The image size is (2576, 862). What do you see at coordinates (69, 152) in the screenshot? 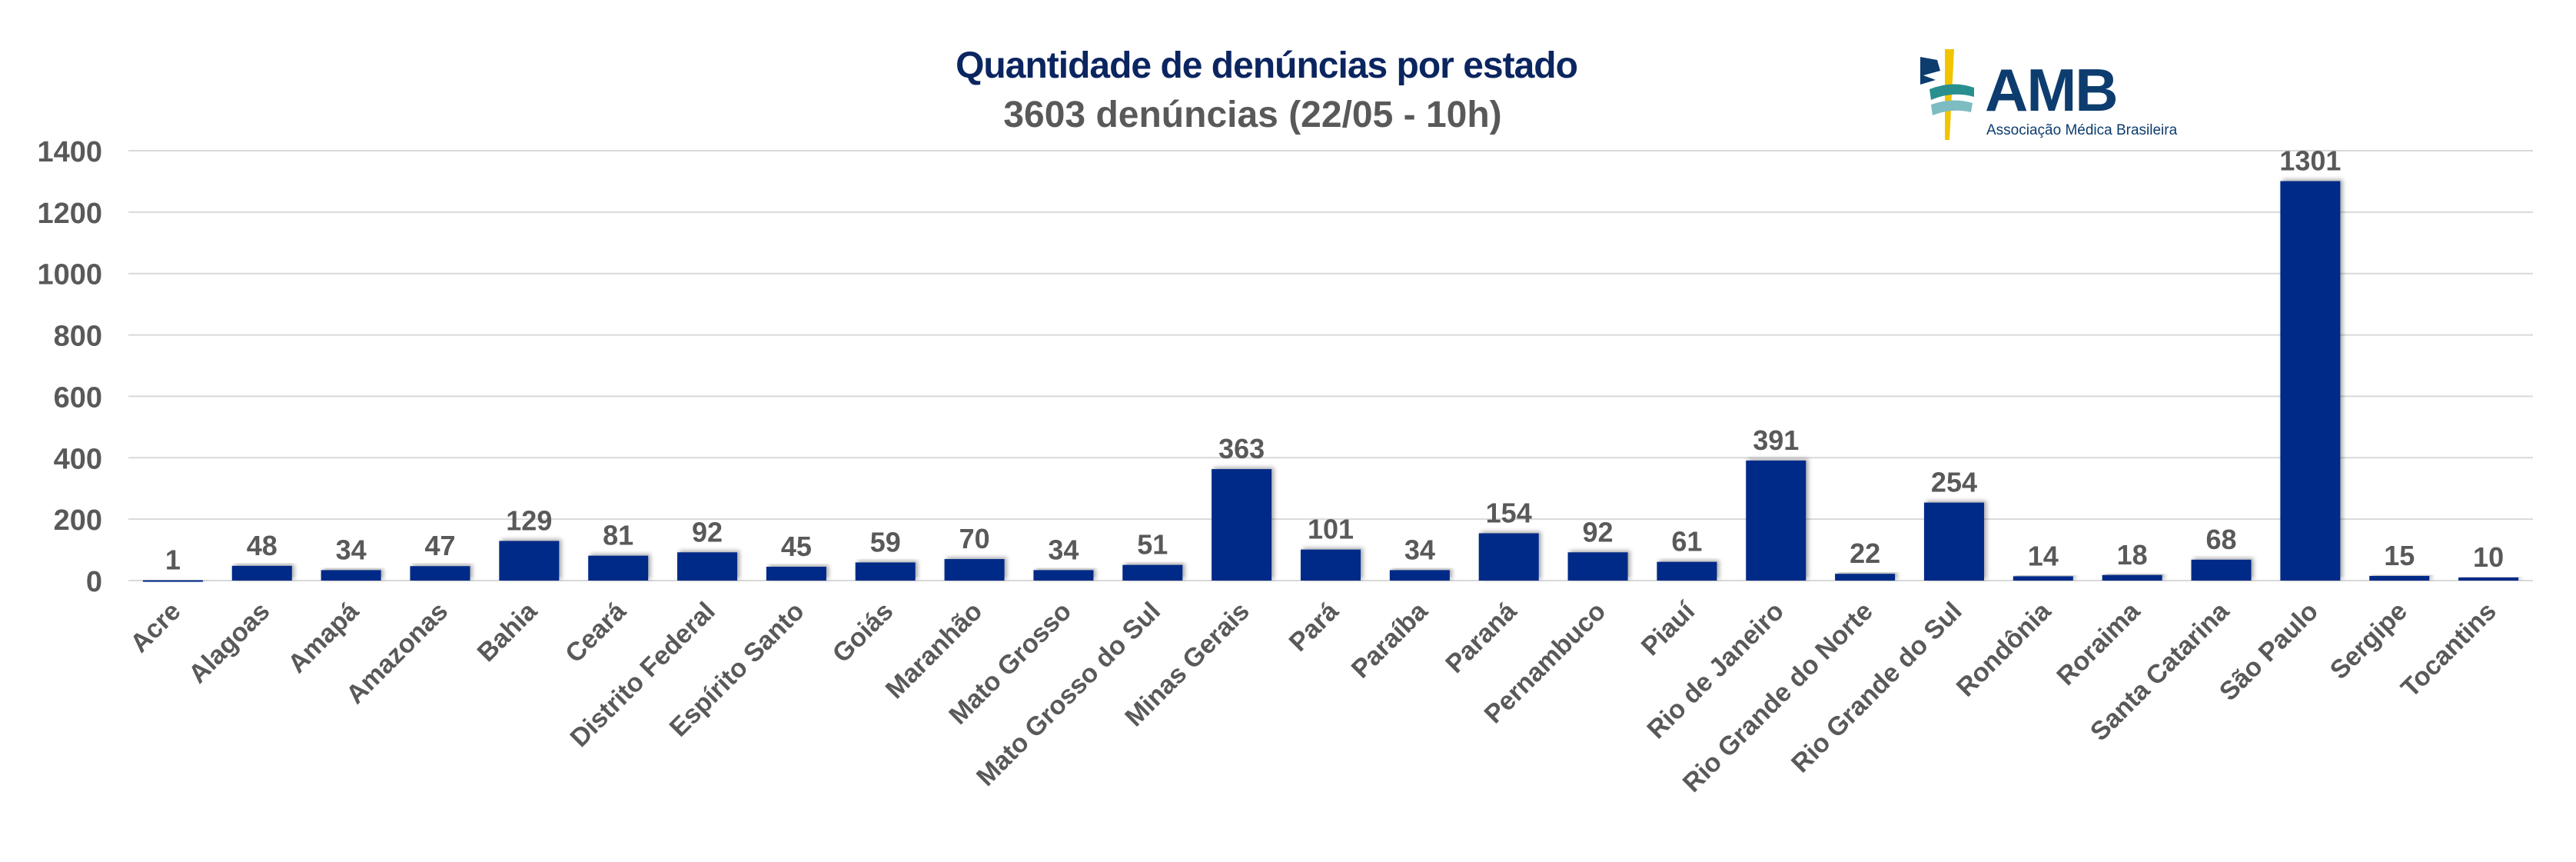
I see `y-tick-label: 1400` at bounding box center [69, 152].